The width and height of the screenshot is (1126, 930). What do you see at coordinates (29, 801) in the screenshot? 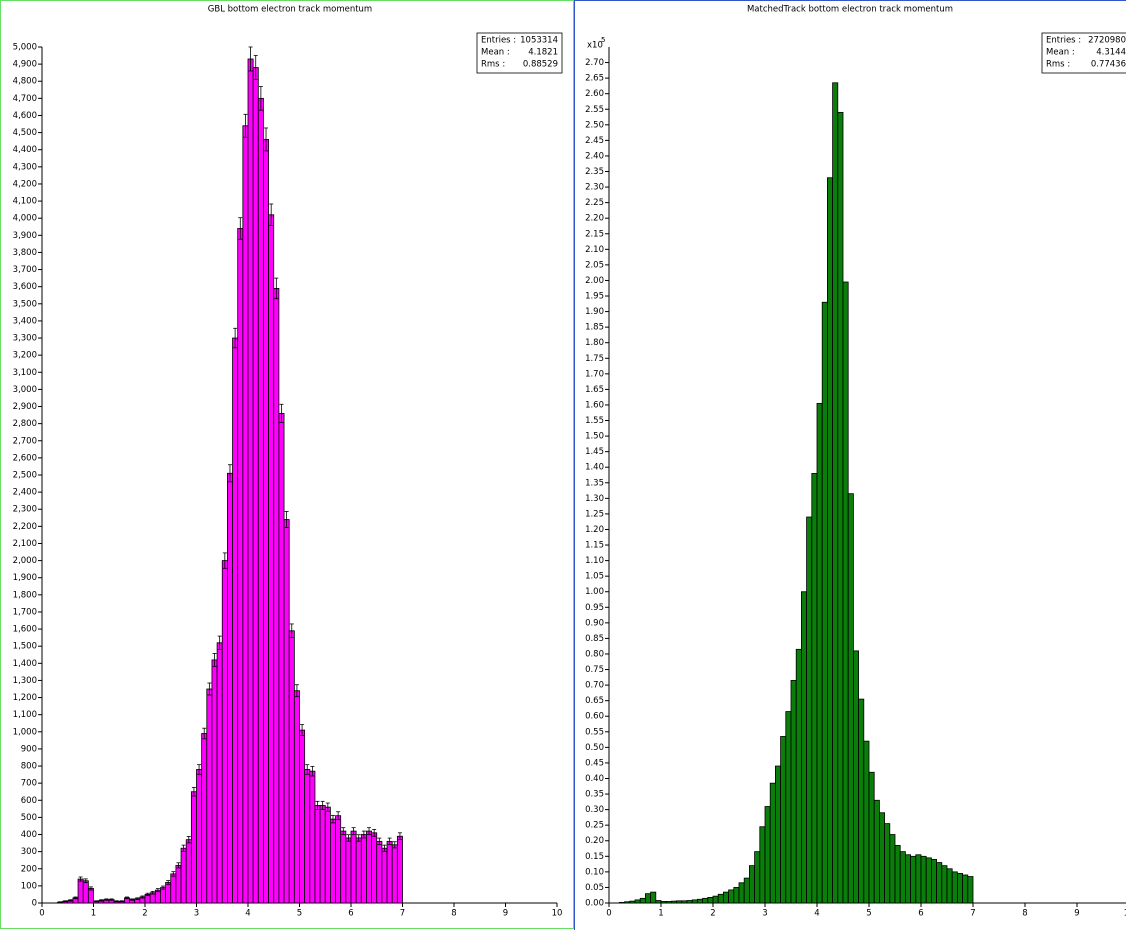
I see `y-tick-label: 600` at bounding box center [29, 801].